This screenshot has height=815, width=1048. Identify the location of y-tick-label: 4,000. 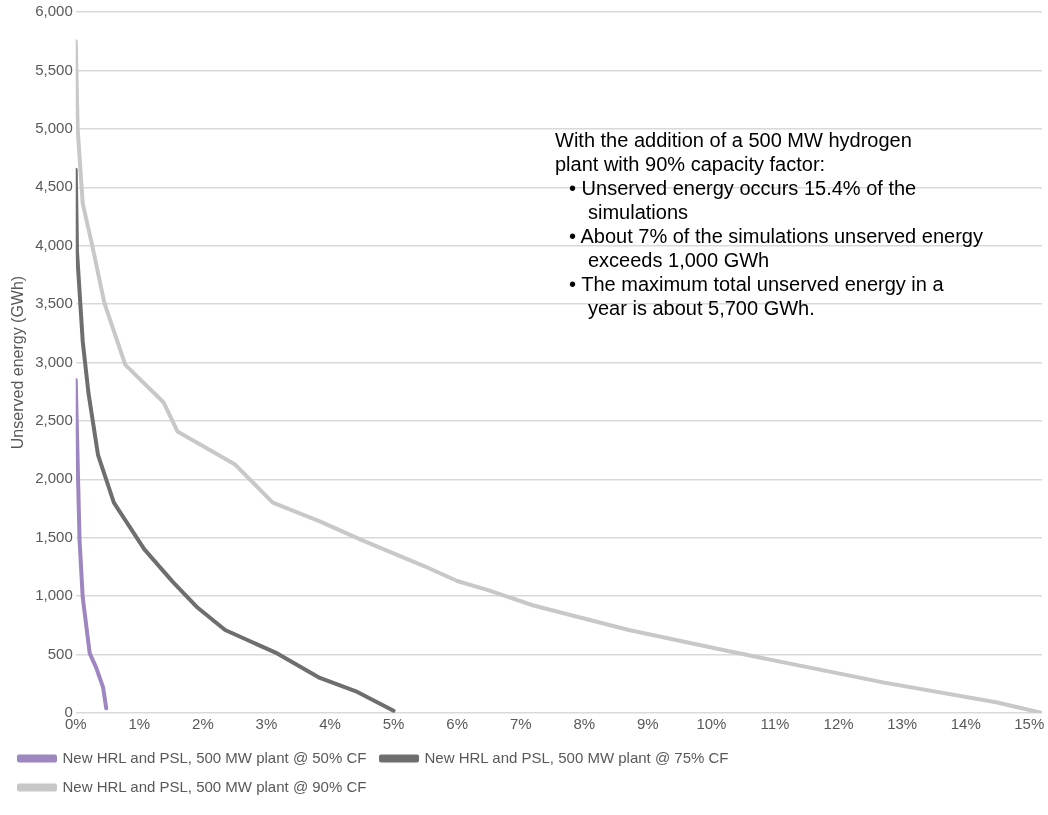
(54, 244).